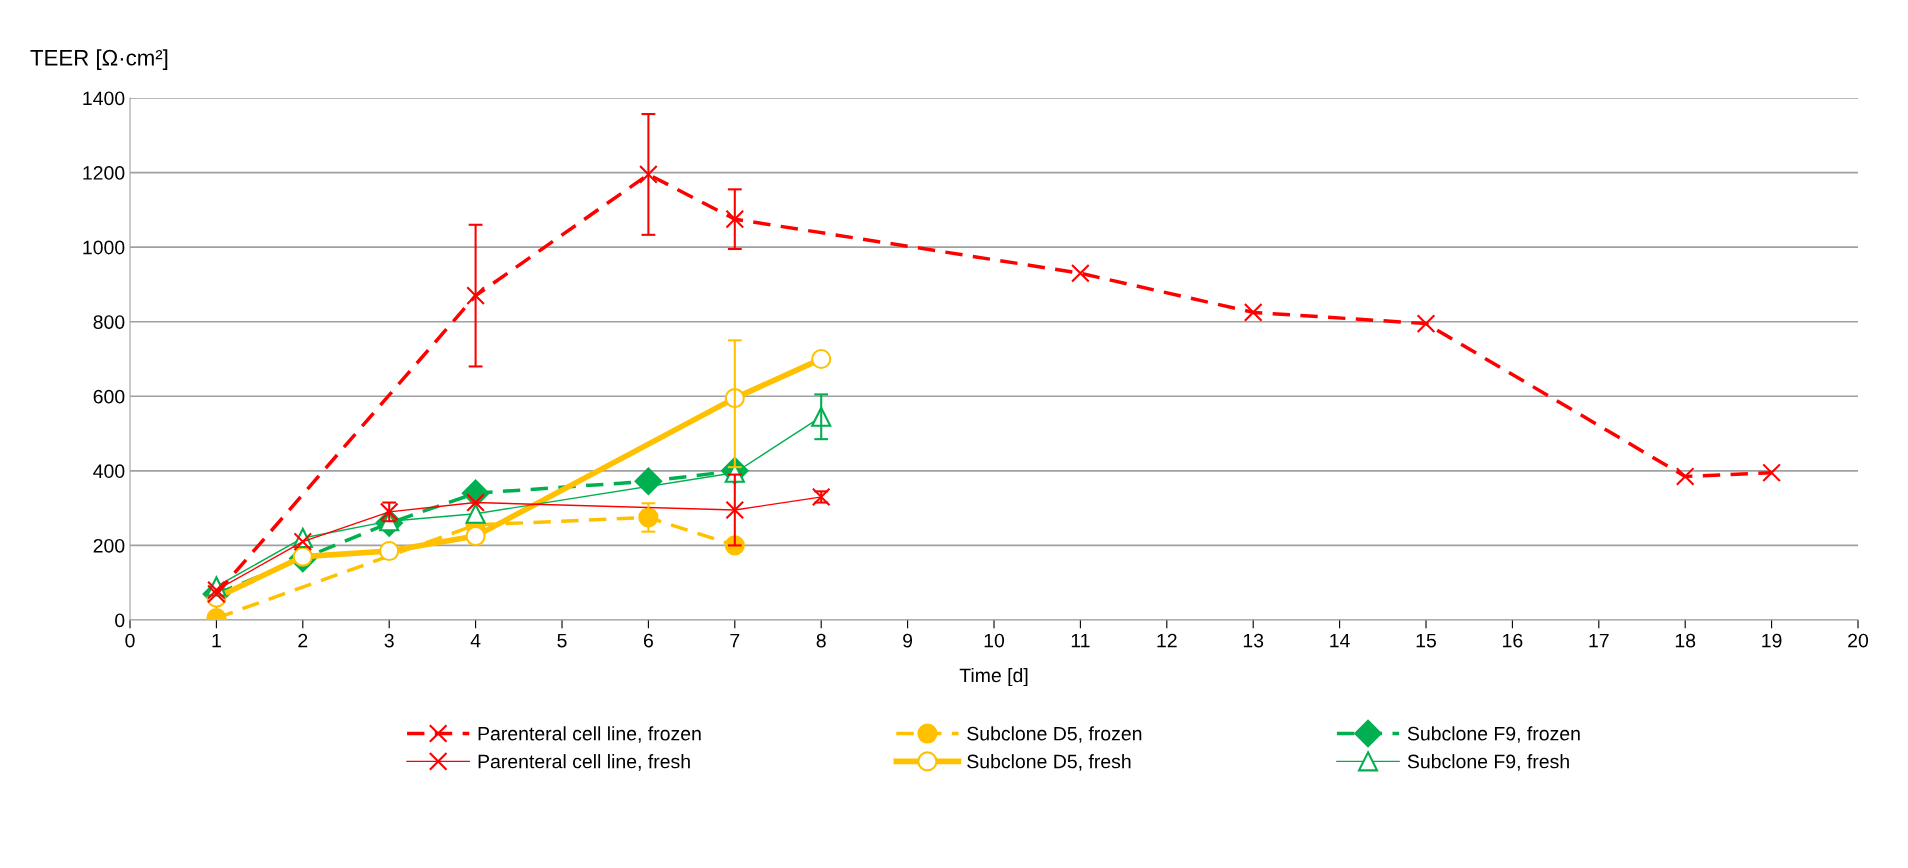 The image size is (1908, 868). I want to click on y-tick-label: 1200, so click(104, 173).